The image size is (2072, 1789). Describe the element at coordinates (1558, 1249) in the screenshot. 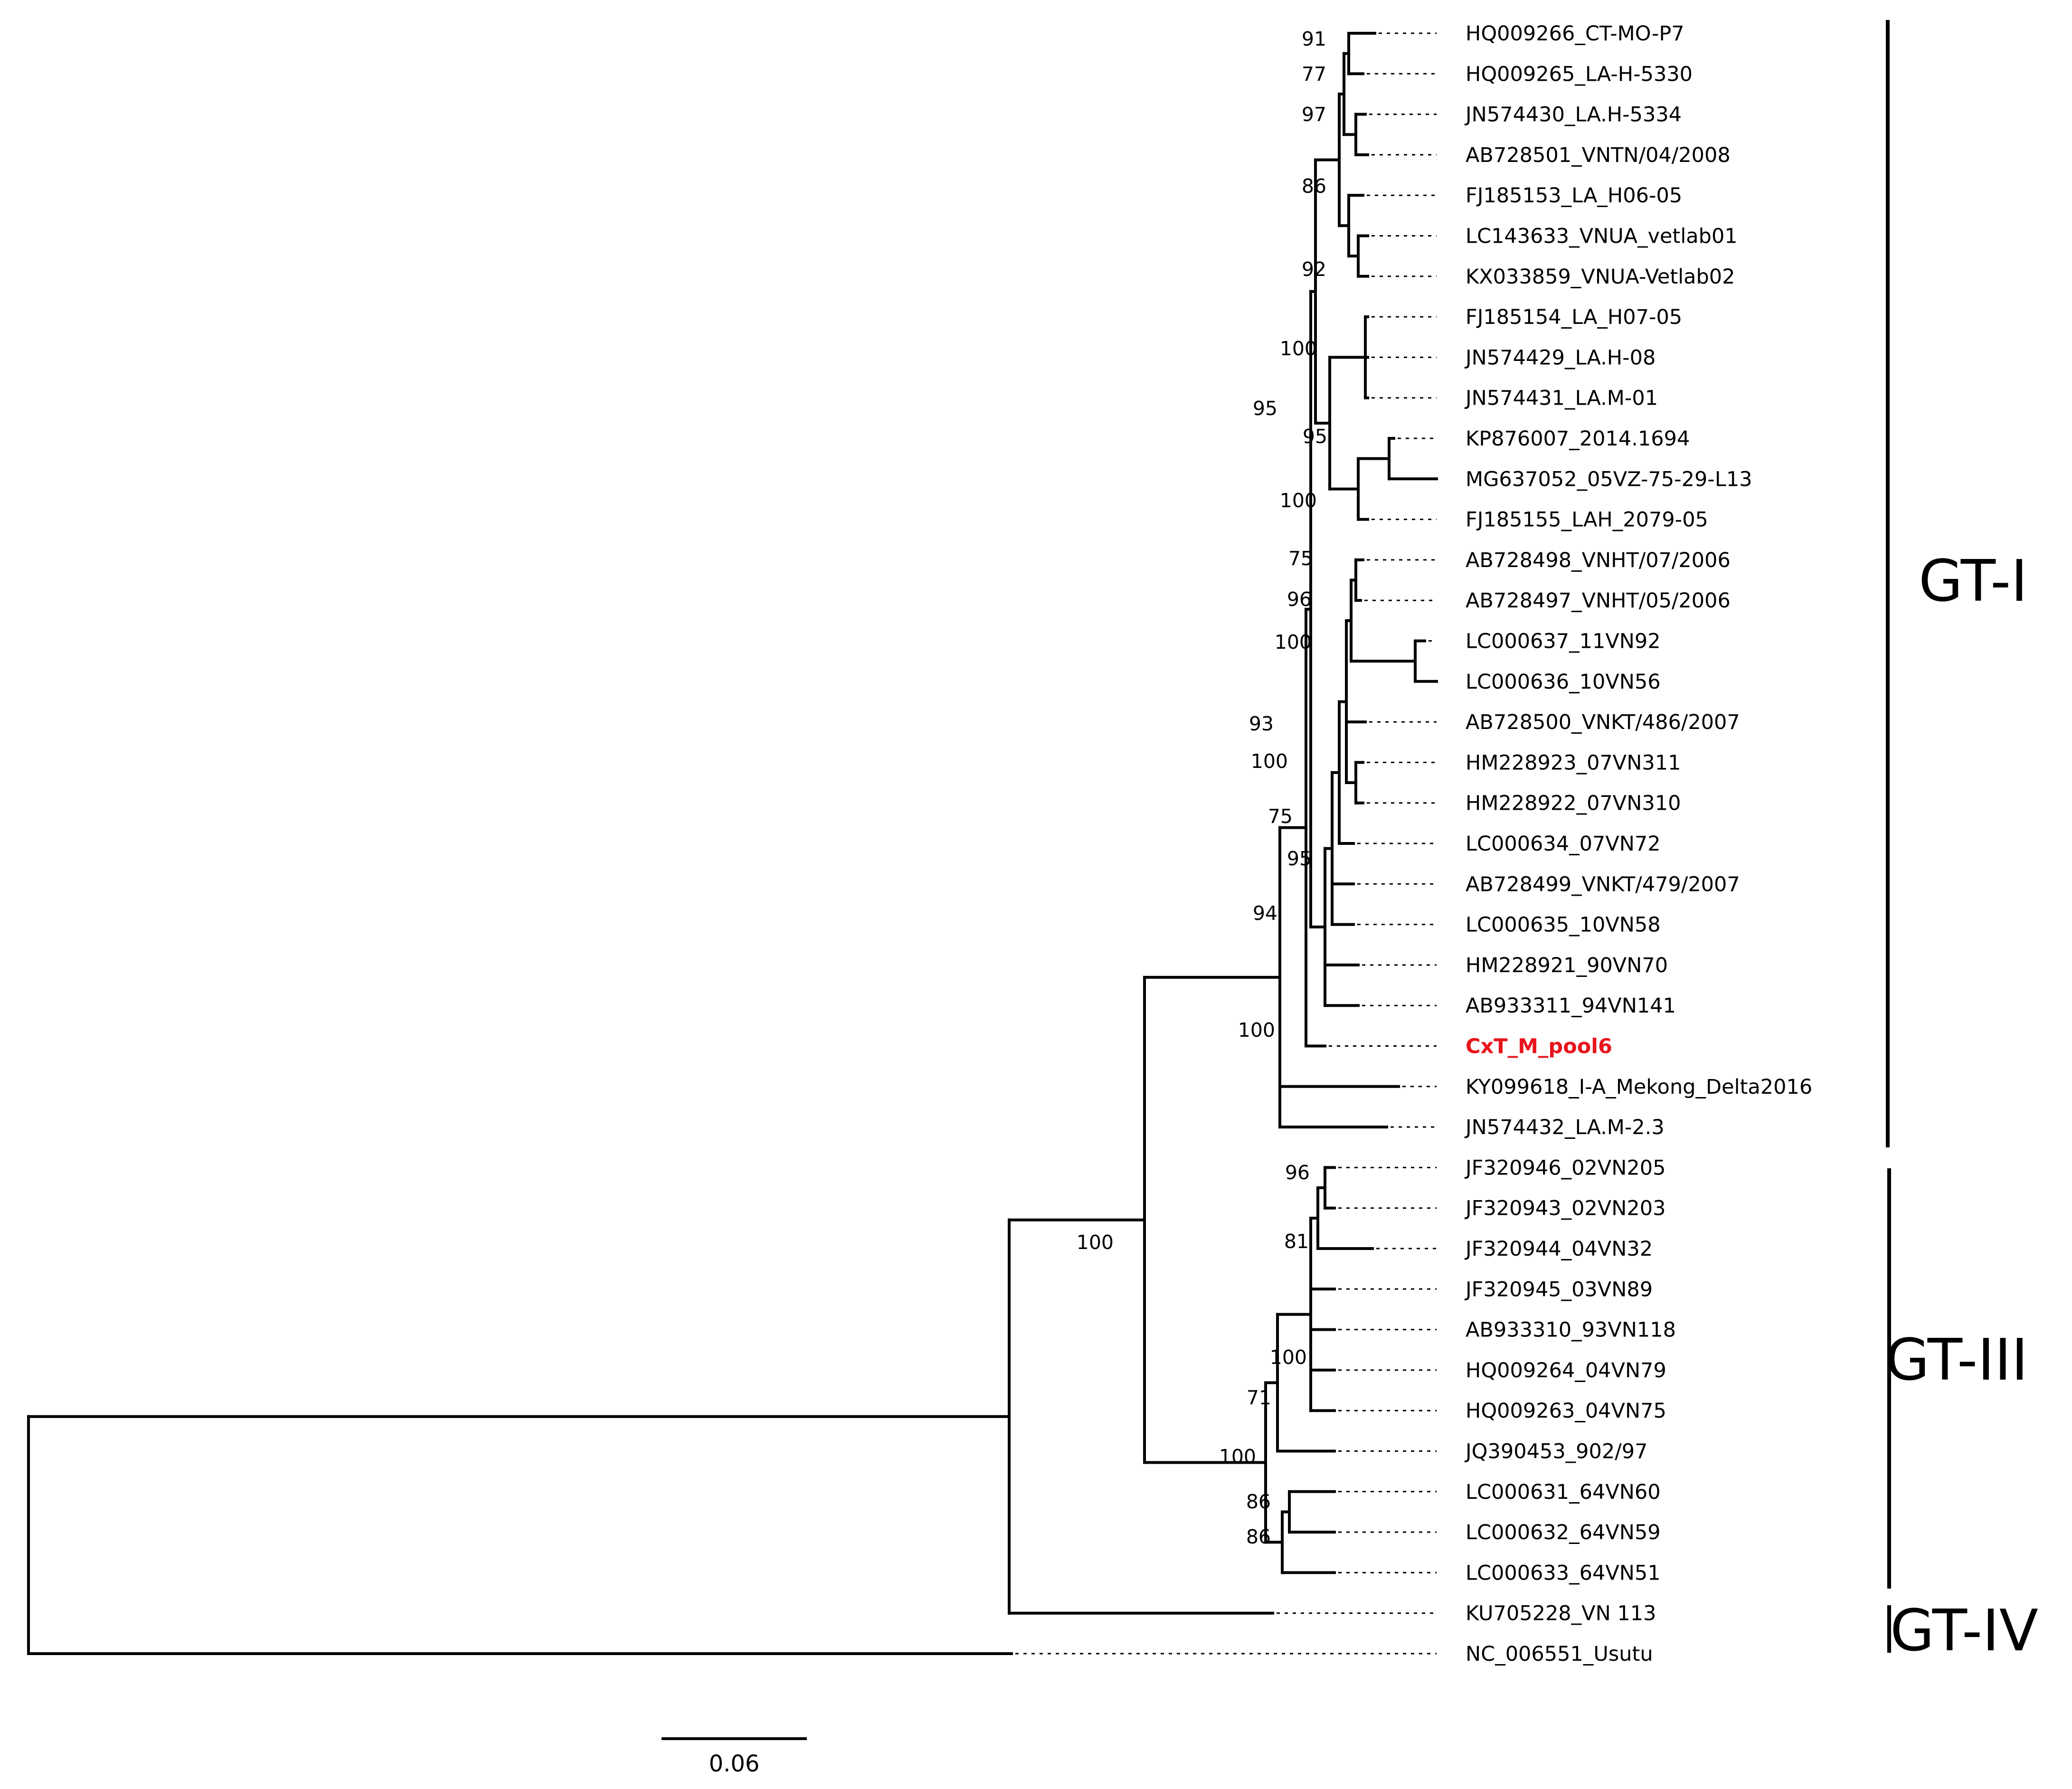

I see `taxon-label: JF320944_04VN32` at that location.